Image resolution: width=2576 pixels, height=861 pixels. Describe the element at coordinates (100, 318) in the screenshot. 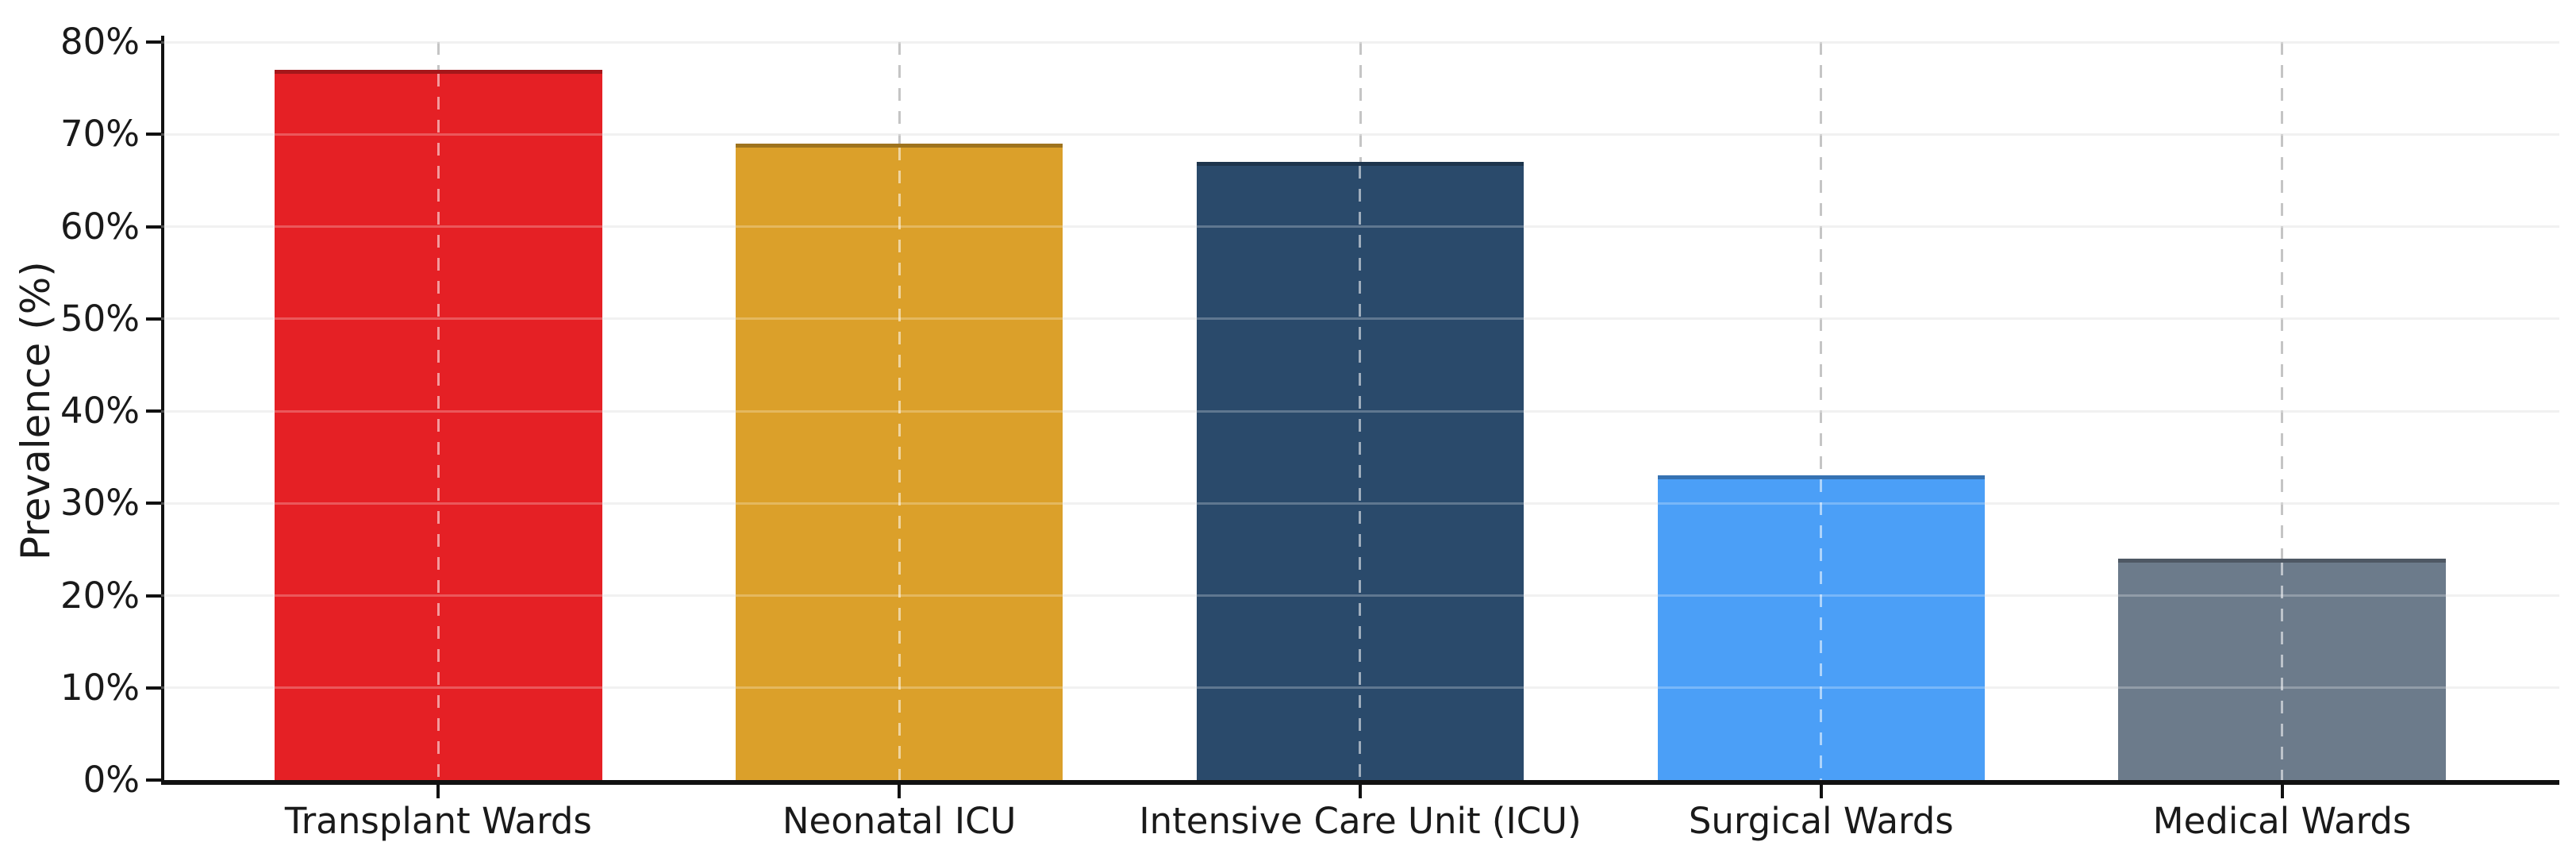

I see `y-tick-label: 50%` at that location.